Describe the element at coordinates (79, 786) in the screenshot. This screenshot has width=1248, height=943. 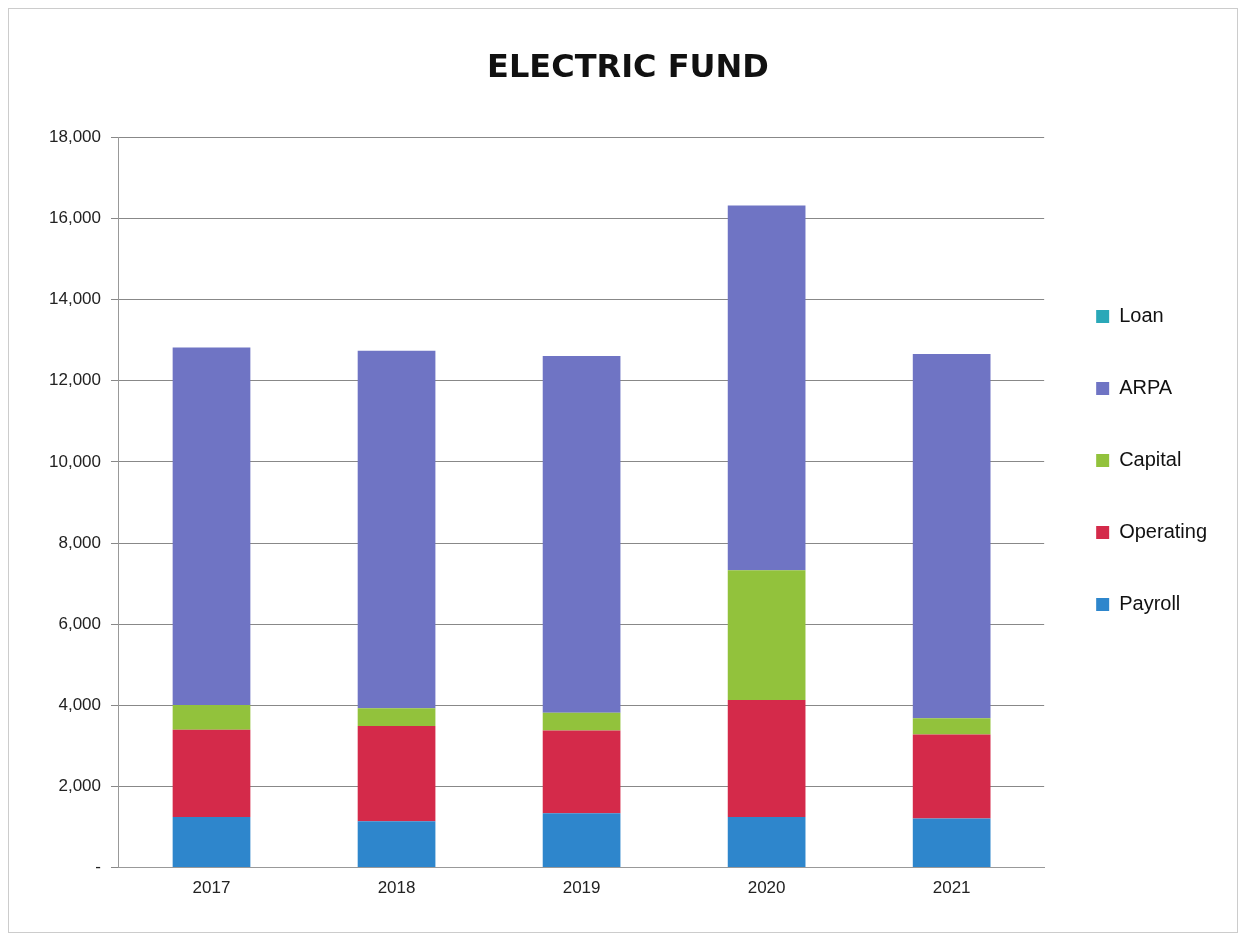
I see `y-tick-label: 2,000` at that location.